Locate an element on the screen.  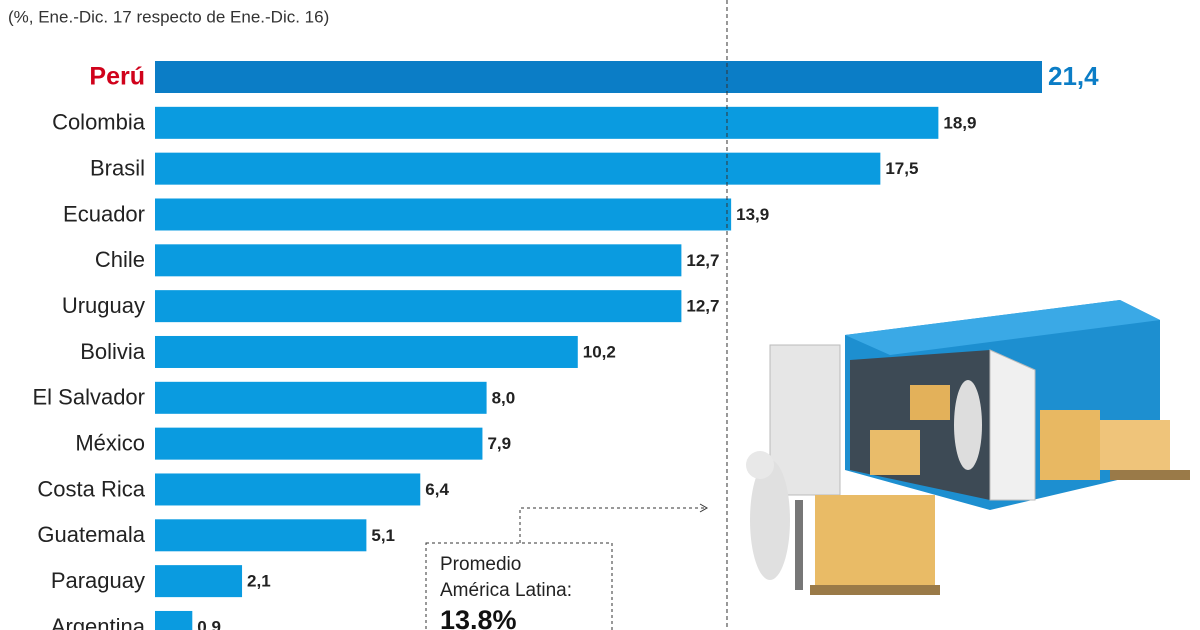
annotation-text: América Latina: is located at coordinates (506, 590).